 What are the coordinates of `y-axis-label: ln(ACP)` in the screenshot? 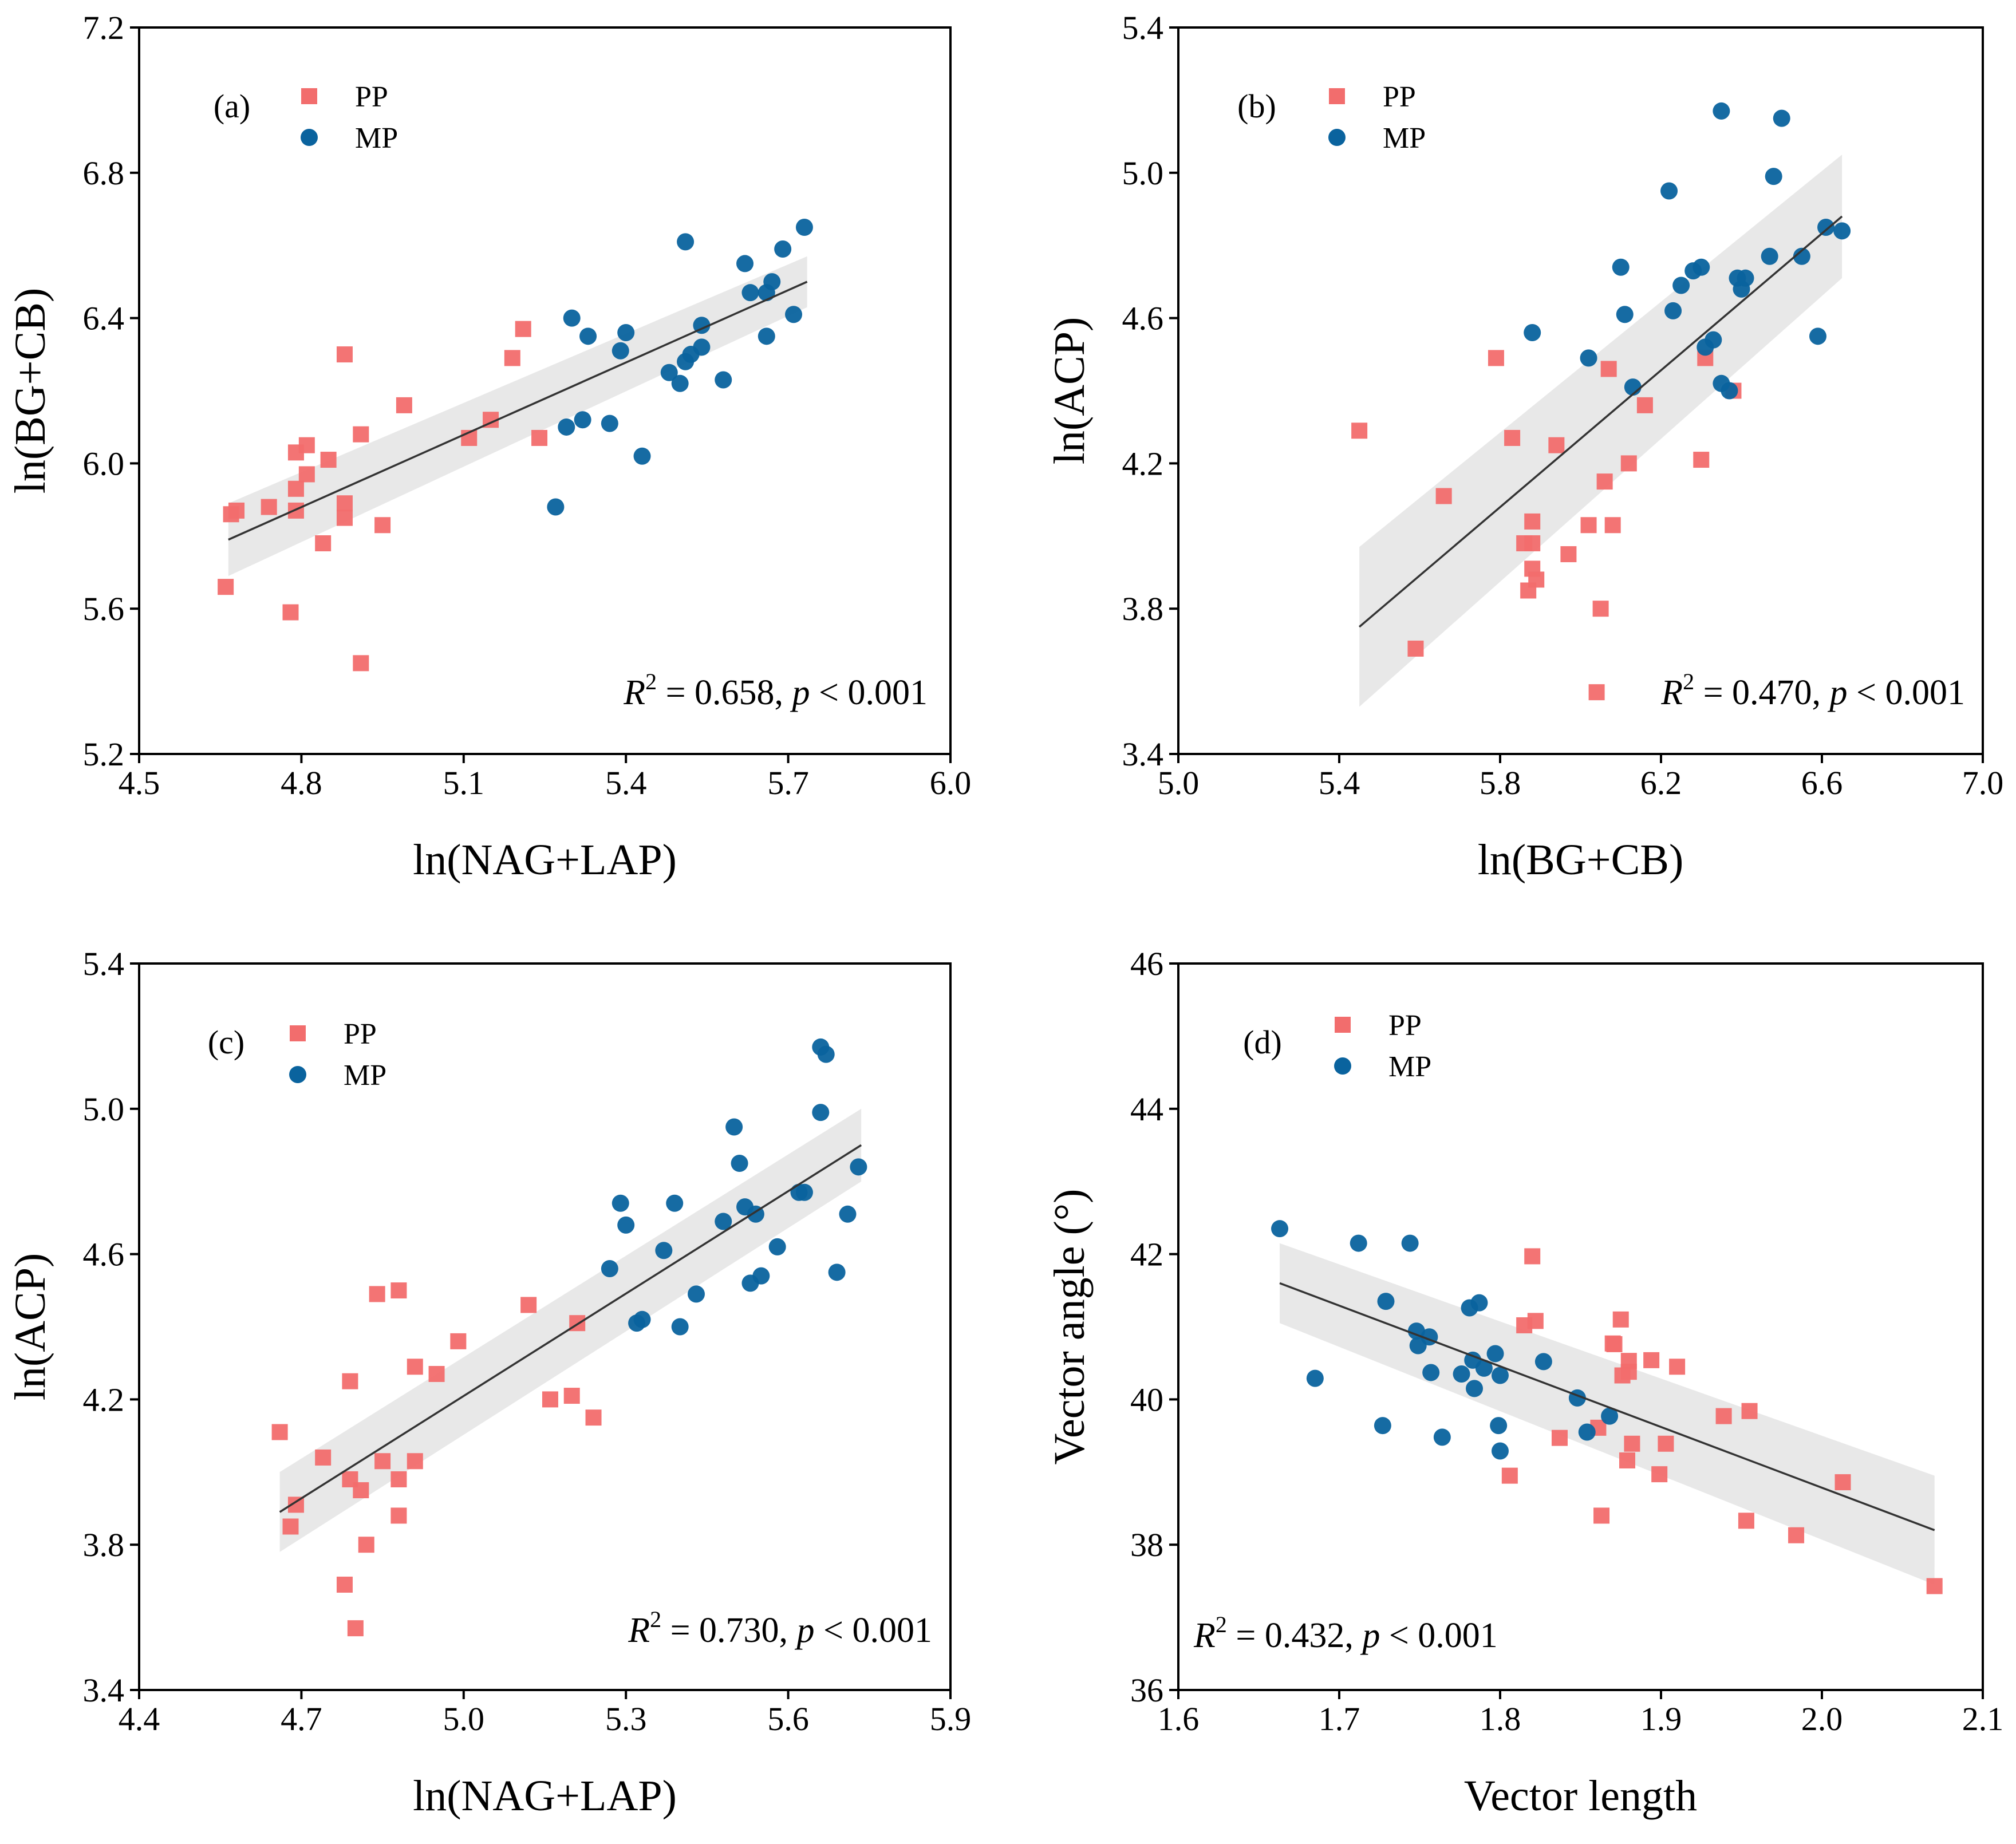 It's located at (30, 1327).